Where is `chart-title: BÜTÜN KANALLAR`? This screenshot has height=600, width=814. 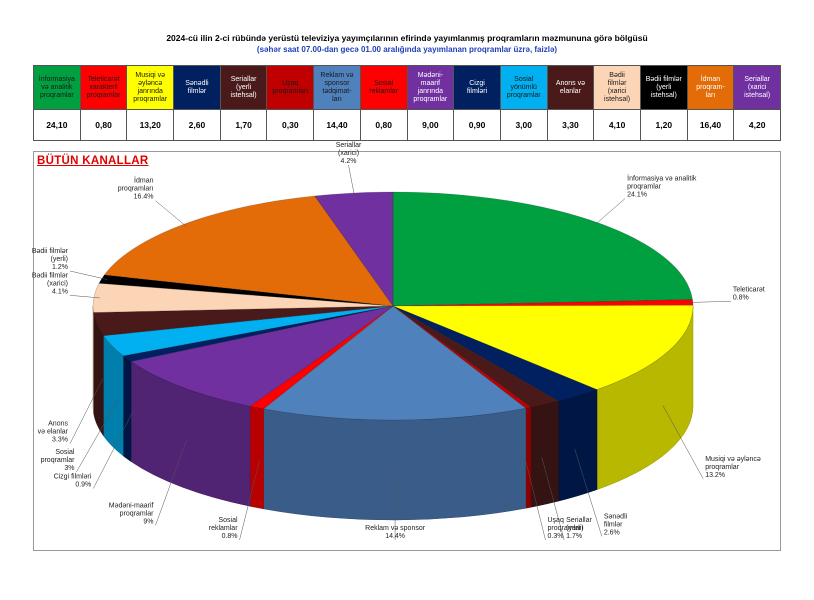
chart-title: BÜTÜN KANALLAR is located at coordinates (93, 161).